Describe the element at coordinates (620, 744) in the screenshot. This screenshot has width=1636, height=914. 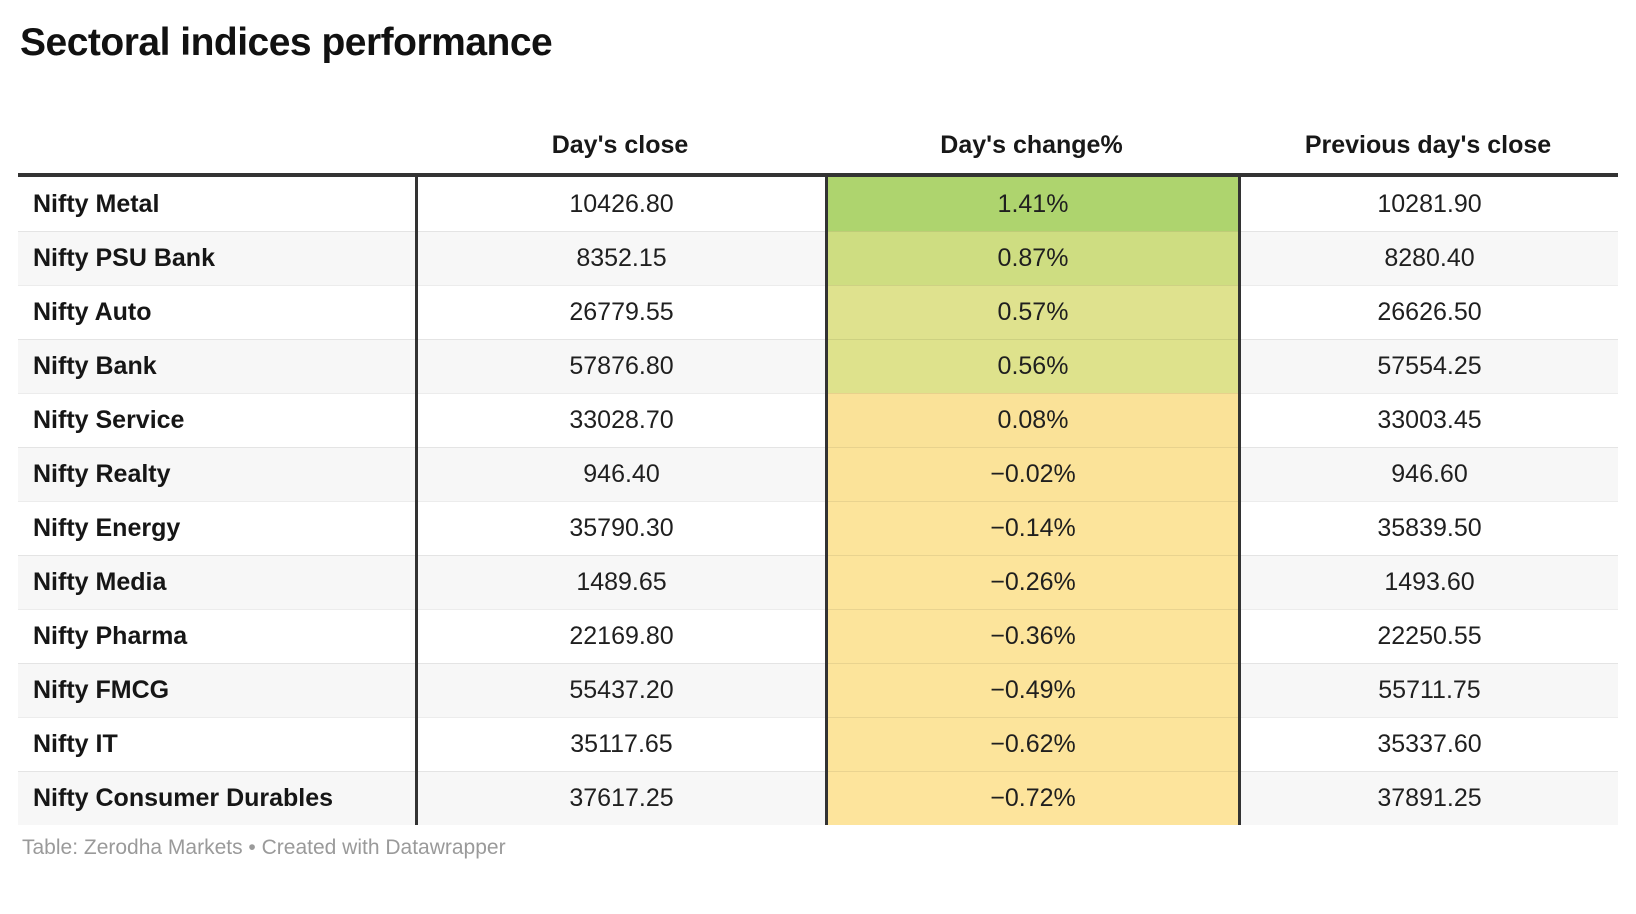
I see `days-close-cell: 35117.65` at that location.